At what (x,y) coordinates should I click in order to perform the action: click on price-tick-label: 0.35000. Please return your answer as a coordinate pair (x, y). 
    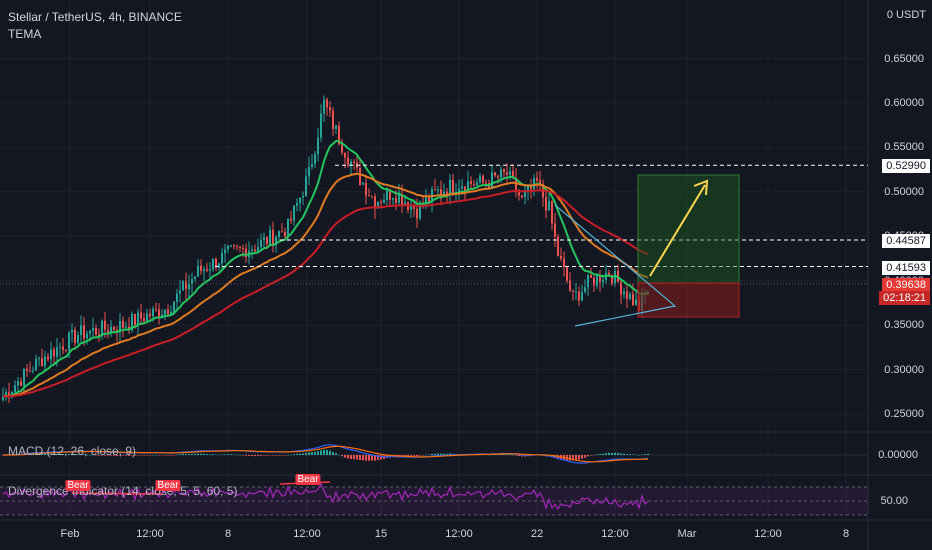
    Looking at the image, I should click on (904, 325).